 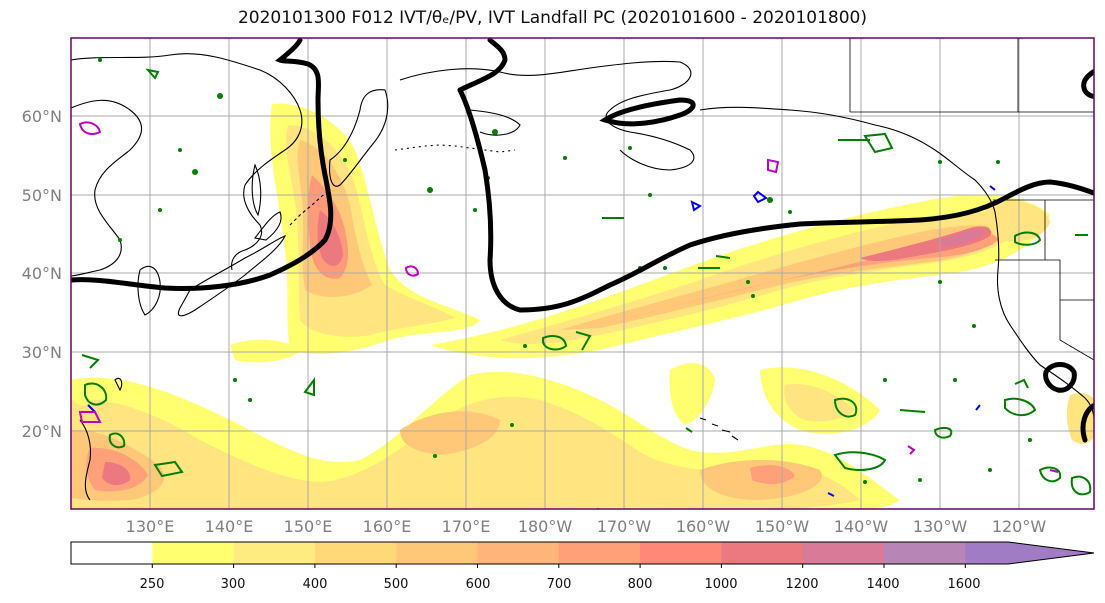 What do you see at coordinates (42, 352) in the screenshot?
I see `lat-label: 30°N` at bounding box center [42, 352].